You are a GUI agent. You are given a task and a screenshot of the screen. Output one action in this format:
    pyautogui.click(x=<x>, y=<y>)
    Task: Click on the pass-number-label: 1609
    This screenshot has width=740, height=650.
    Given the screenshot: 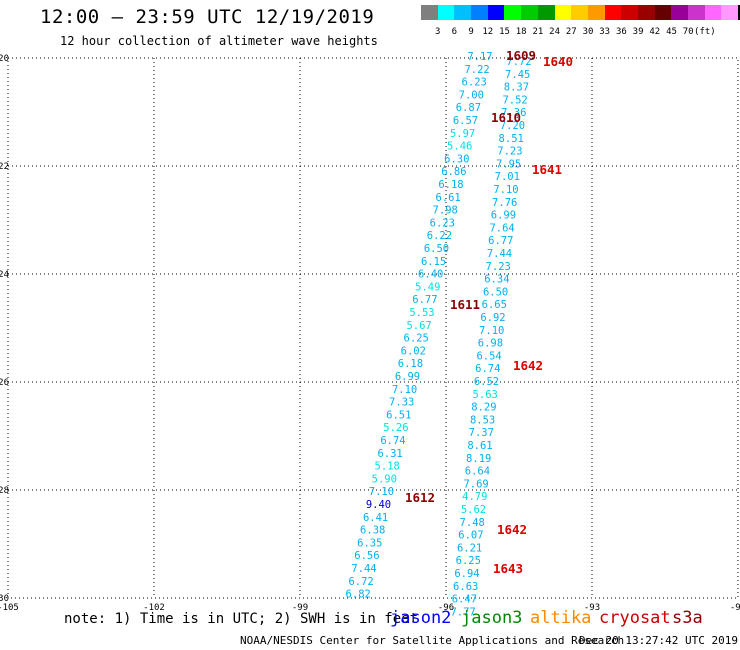 What is the action you would take?
    pyautogui.click(x=521, y=55)
    